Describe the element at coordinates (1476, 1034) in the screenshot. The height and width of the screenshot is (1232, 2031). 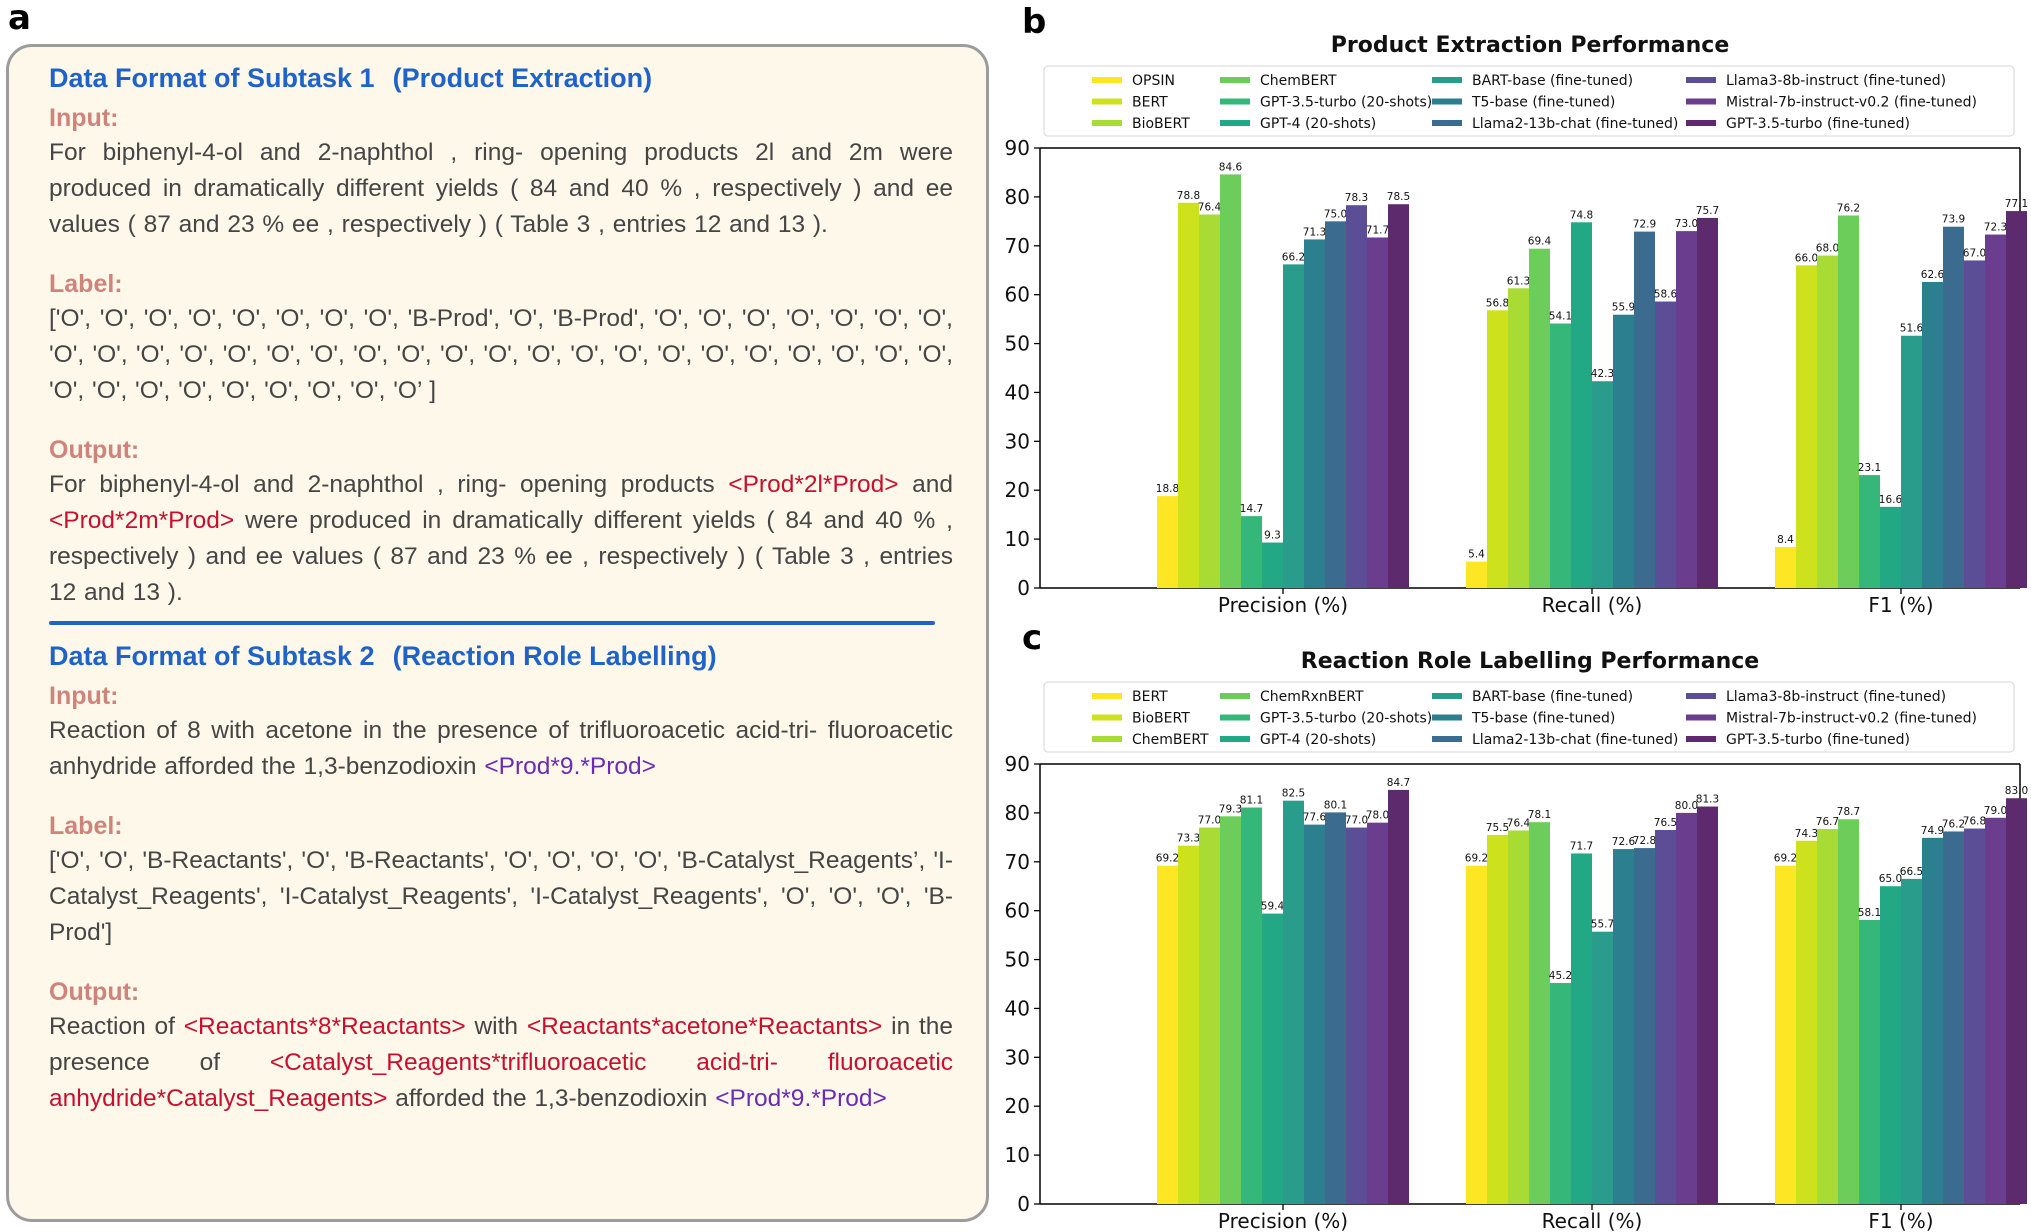
I see `bar-bert-recall` at that location.